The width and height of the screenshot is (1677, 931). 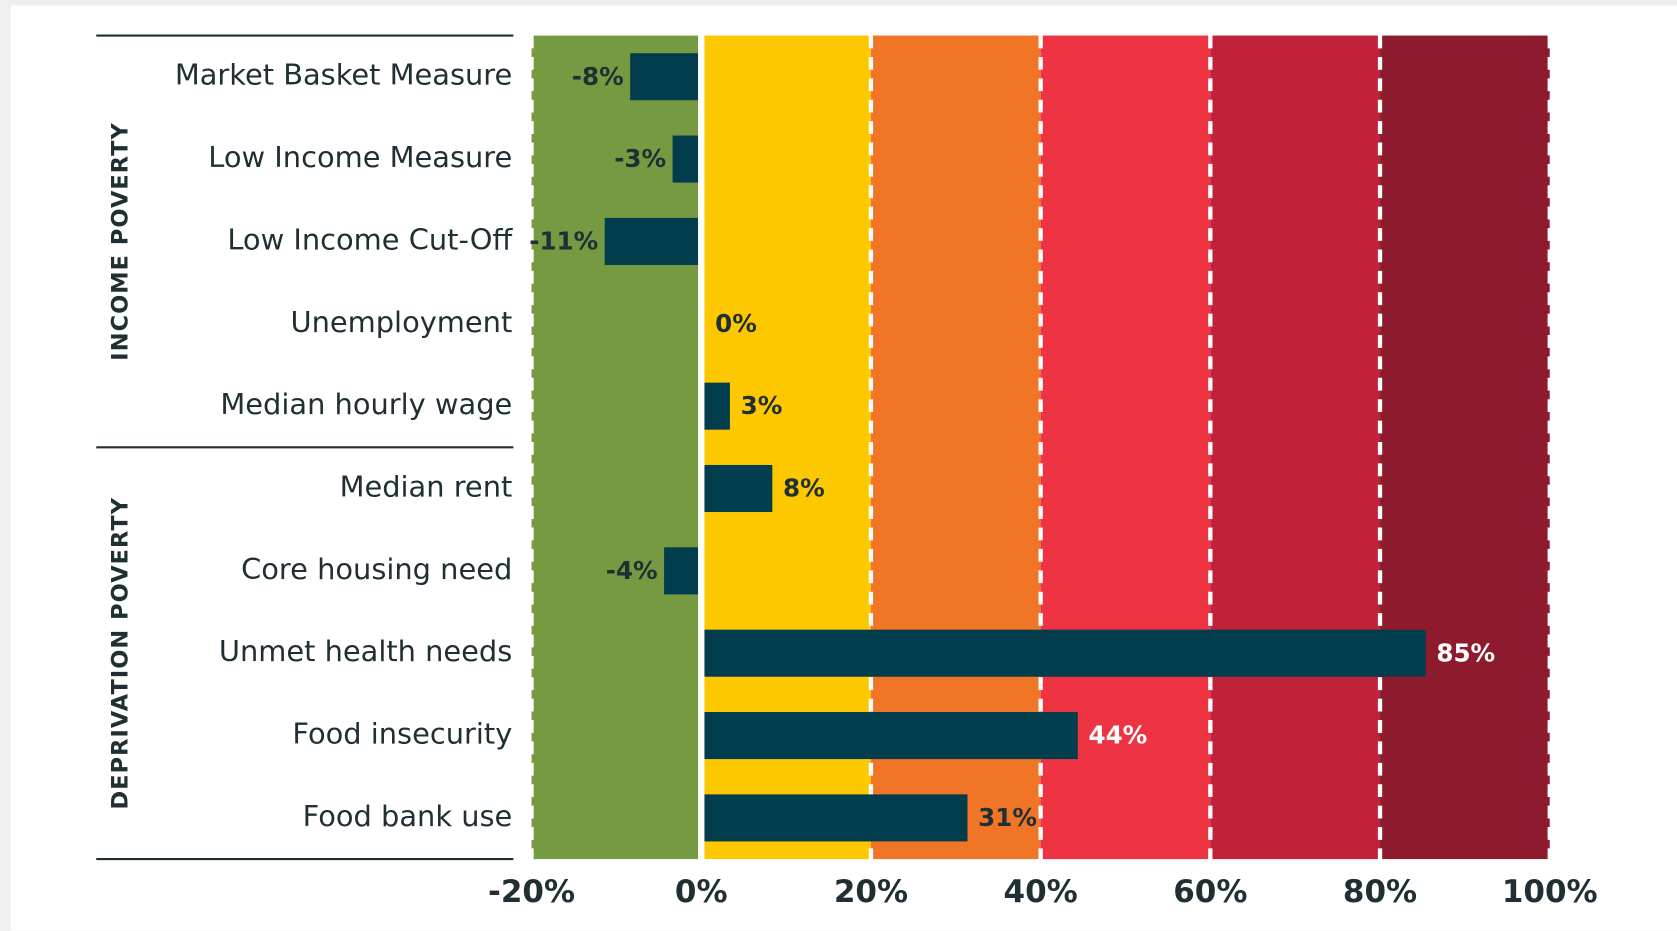 What do you see at coordinates (640, 158) in the screenshot?
I see `value-label: -3%` at bounding box center [640, 158].